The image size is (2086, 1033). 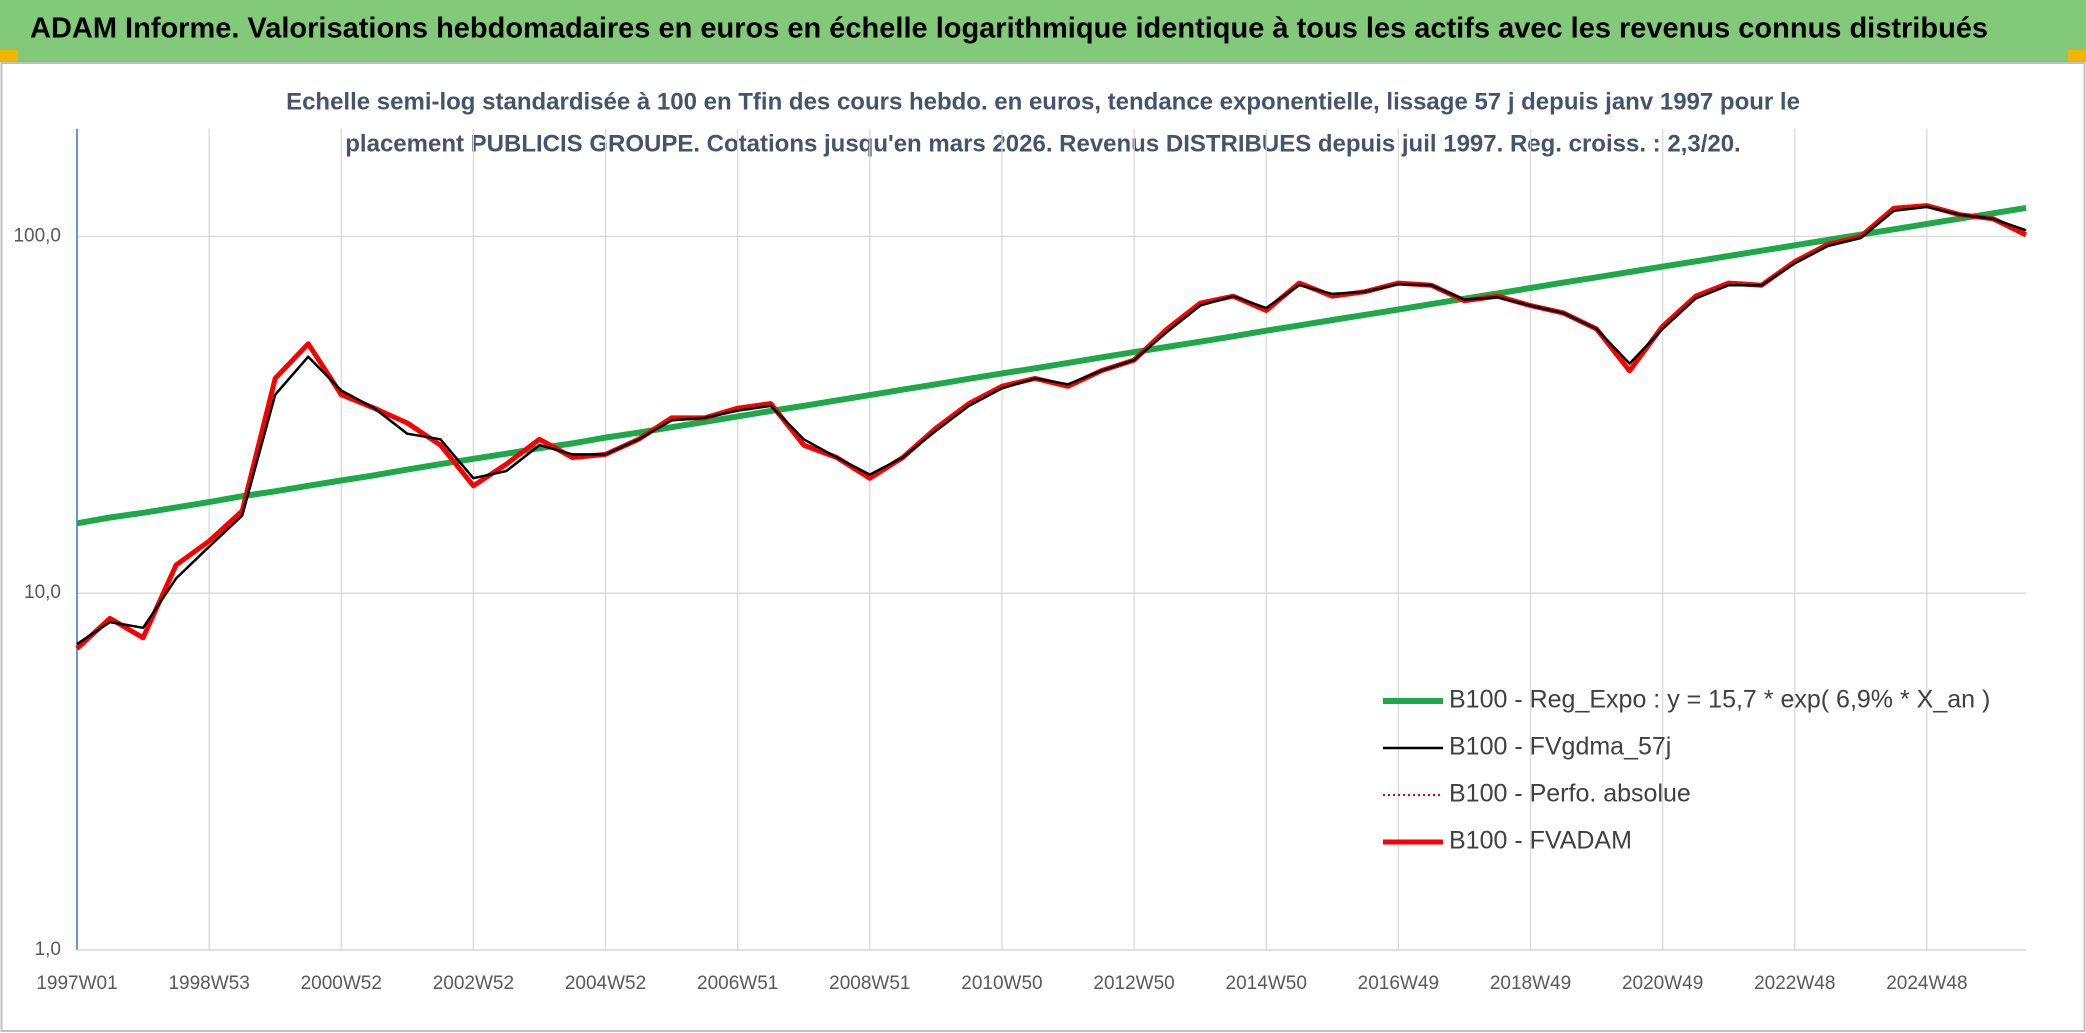 What do you see at coordinates (737, 983) in the screenshot?
I see `x-tick-label: 2006W51` at bounding box center [737, 983].